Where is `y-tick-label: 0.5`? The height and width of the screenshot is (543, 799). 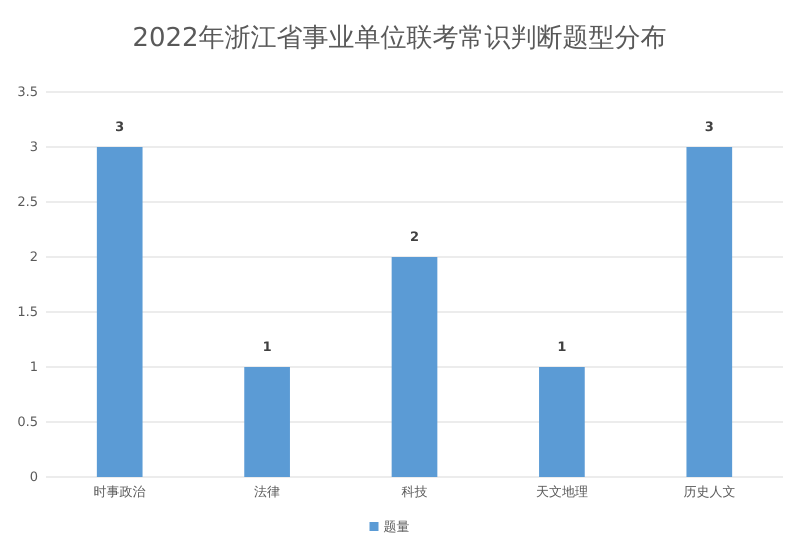
y-tick-label: 0.5 is located at coordinates (27, 422).